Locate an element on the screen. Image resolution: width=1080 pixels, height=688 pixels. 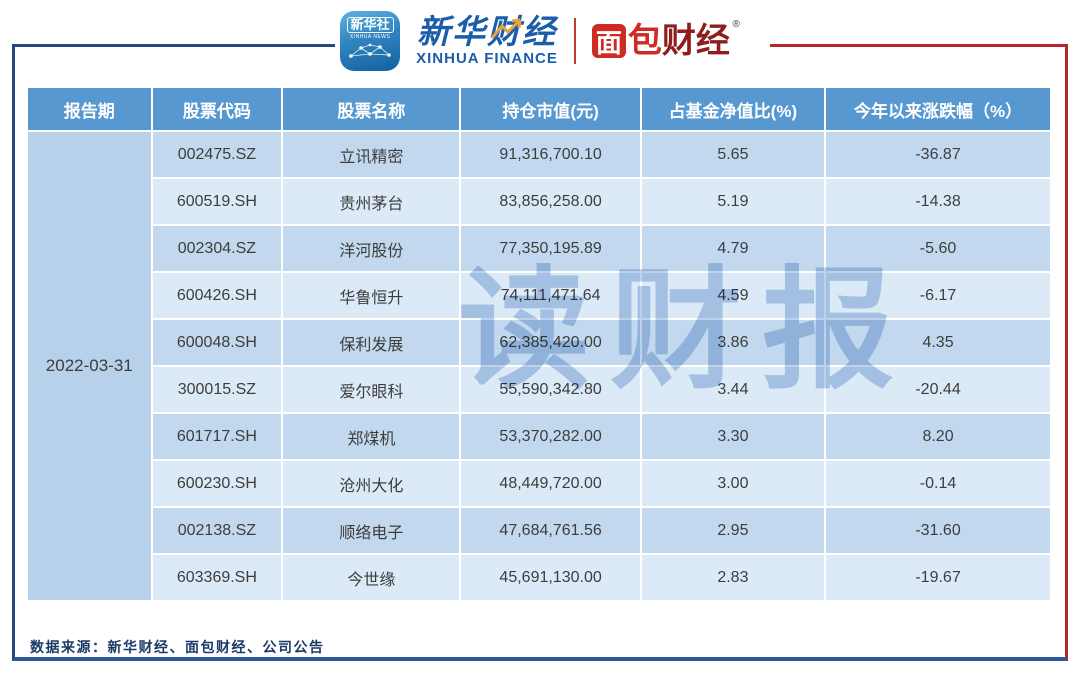
cell-stock-code: 002475.SZ is located at coordinates (217, 154).